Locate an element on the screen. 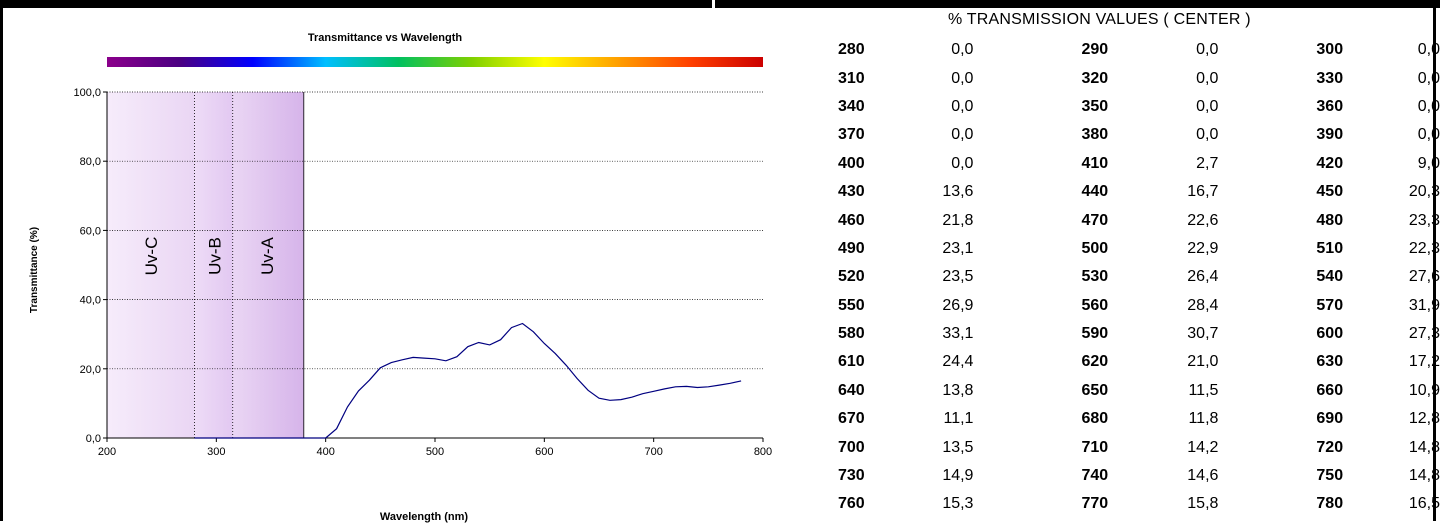 Image resolution: width=1440 pixels, height=525 pixels. transmission-value-cell: 11,5 is located at coordinates (1203, 390).